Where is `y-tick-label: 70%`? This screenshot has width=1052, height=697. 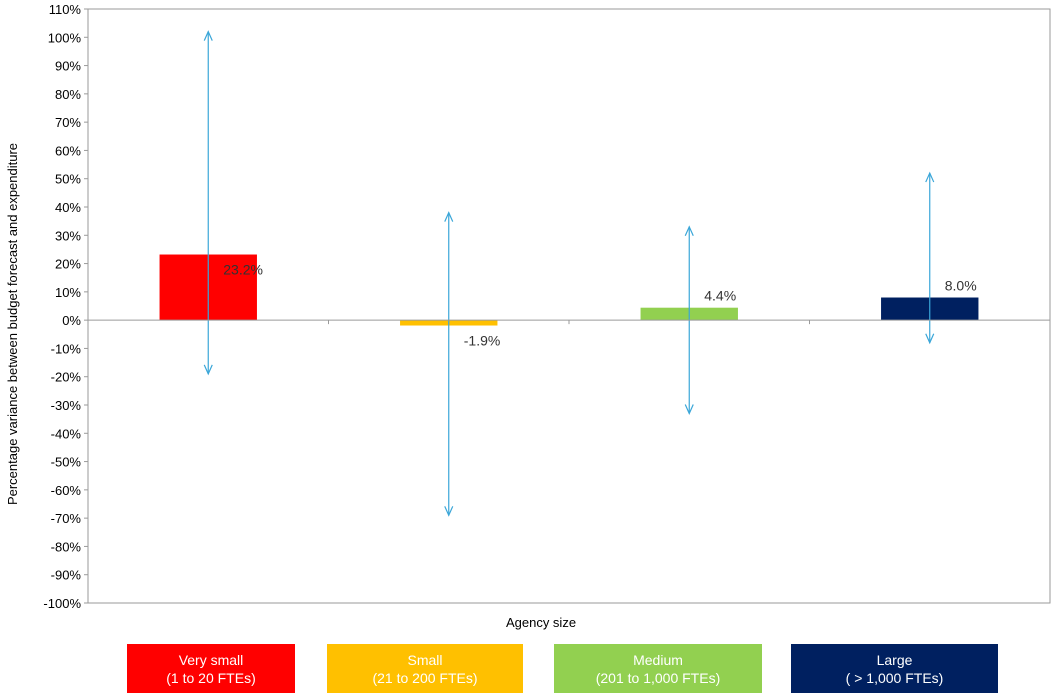 y-tick-label: 70% is located at coordinates (68, 122).